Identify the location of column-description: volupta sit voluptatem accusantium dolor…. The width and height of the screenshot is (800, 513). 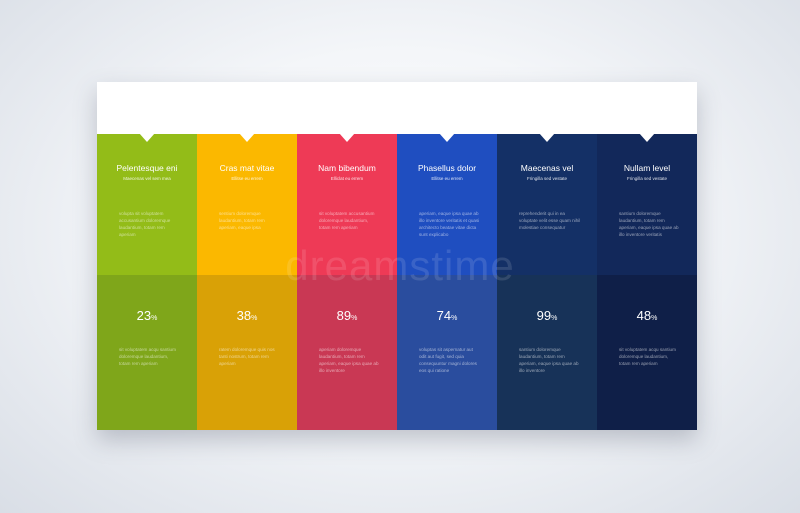
(145, 224).